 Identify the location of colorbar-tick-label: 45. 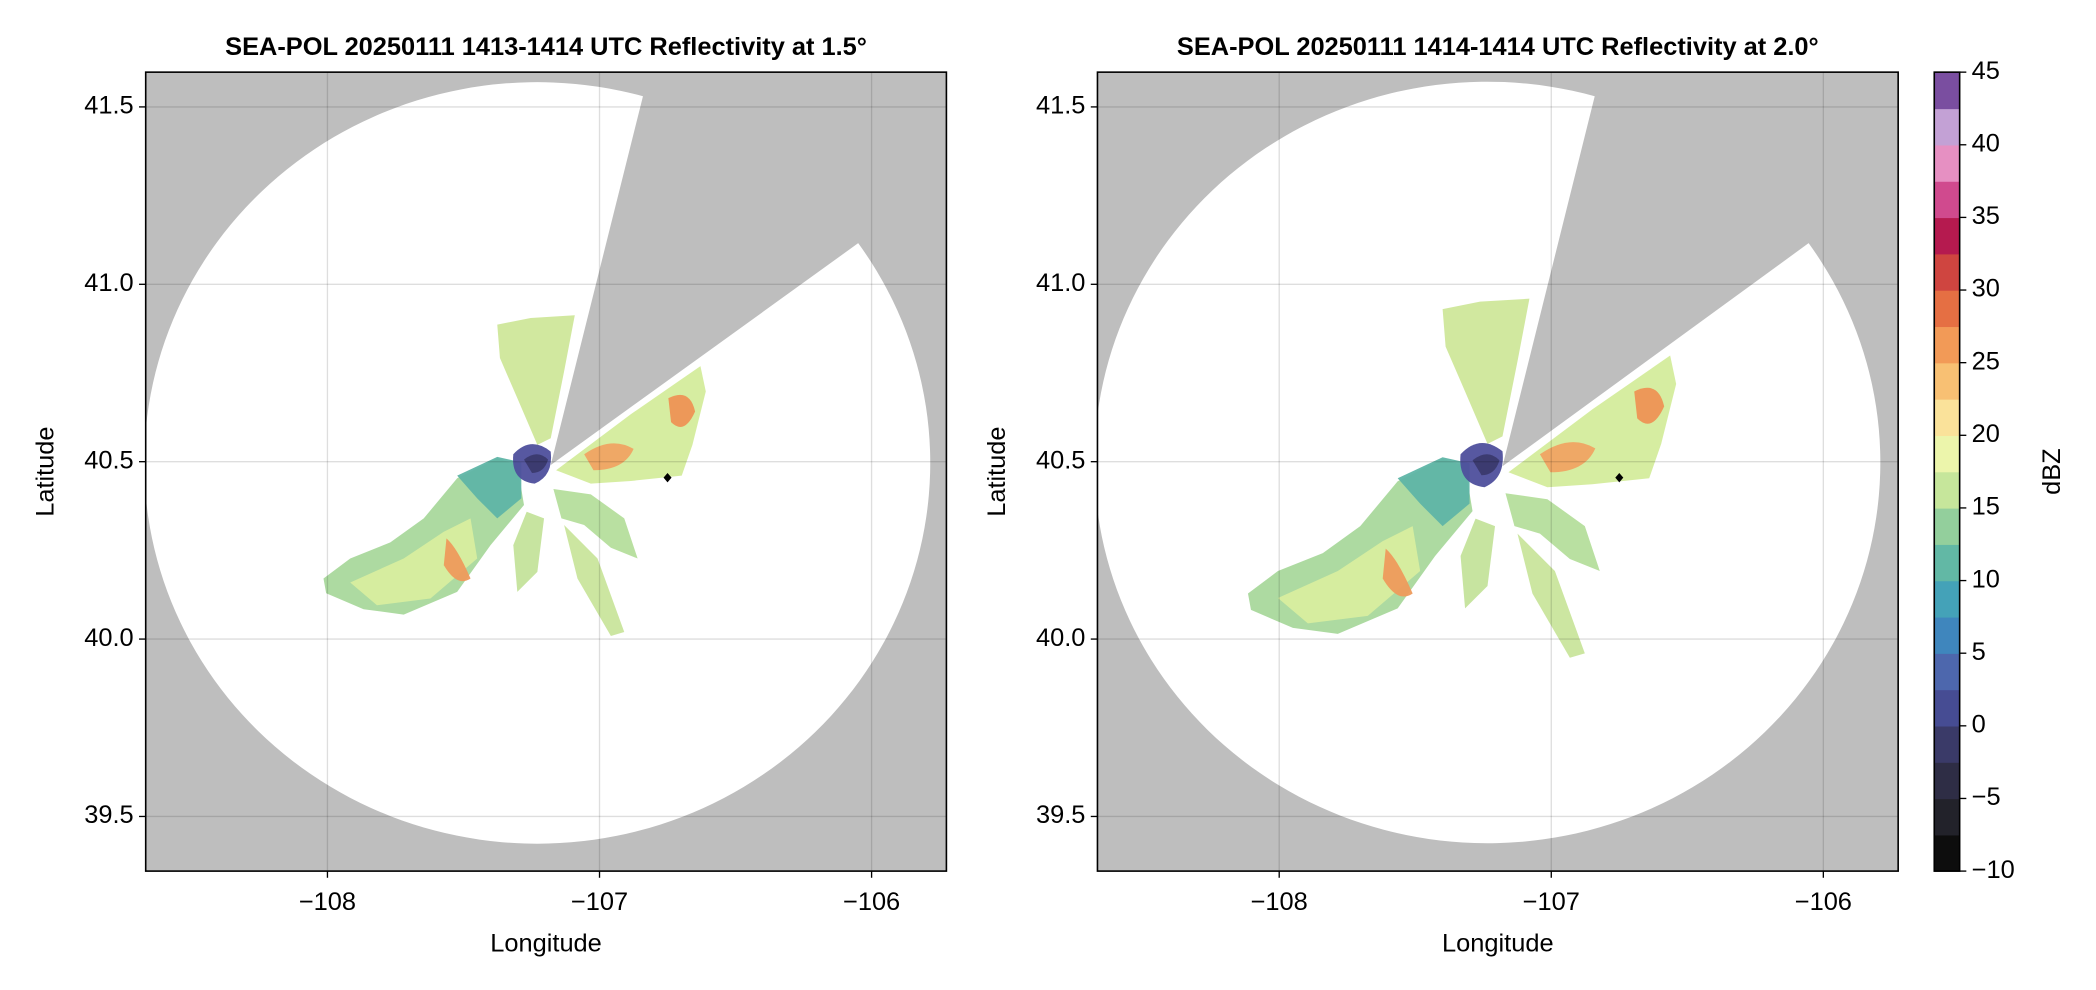
(1986, 71).